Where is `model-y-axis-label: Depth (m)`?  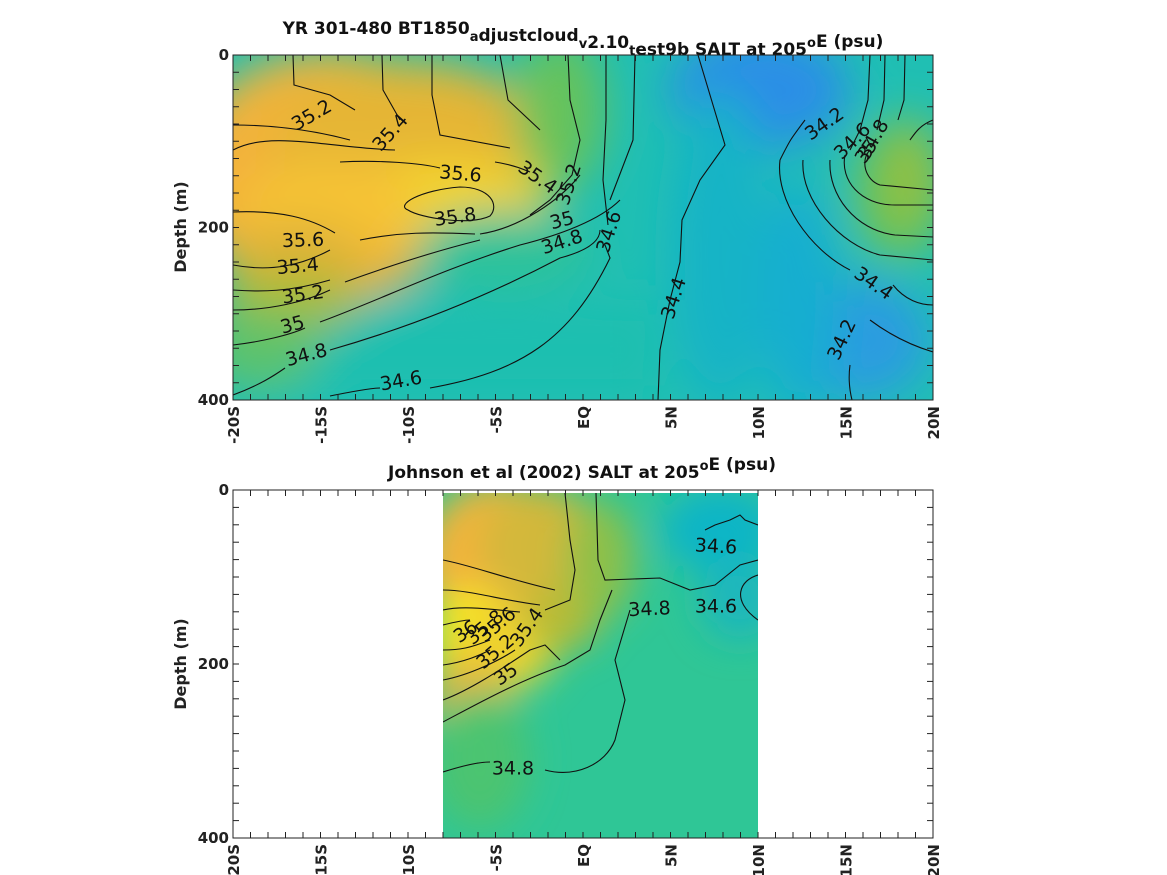
model-y-axis-label: Depth (m) is located at coordinates (180, 227).